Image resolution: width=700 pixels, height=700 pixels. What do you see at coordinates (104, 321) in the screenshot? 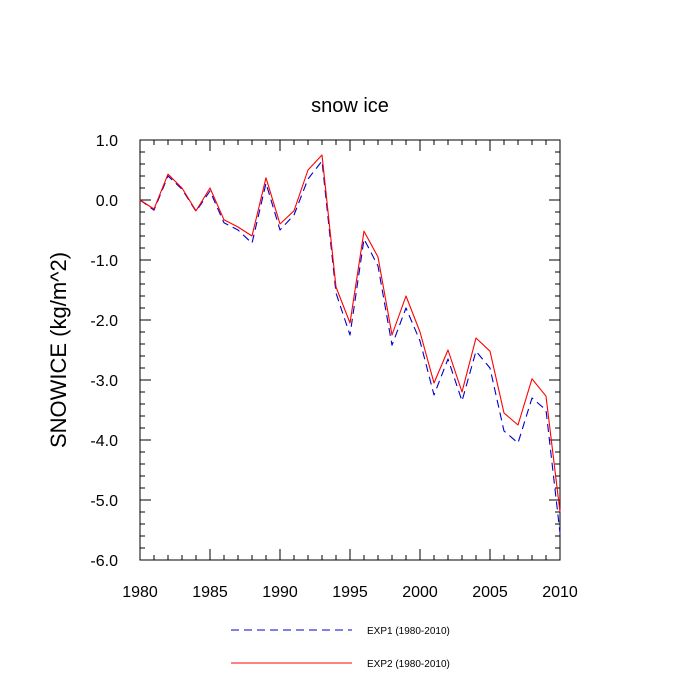
I see `y-tick-label: -2.0` at bounding box center [104, 321].